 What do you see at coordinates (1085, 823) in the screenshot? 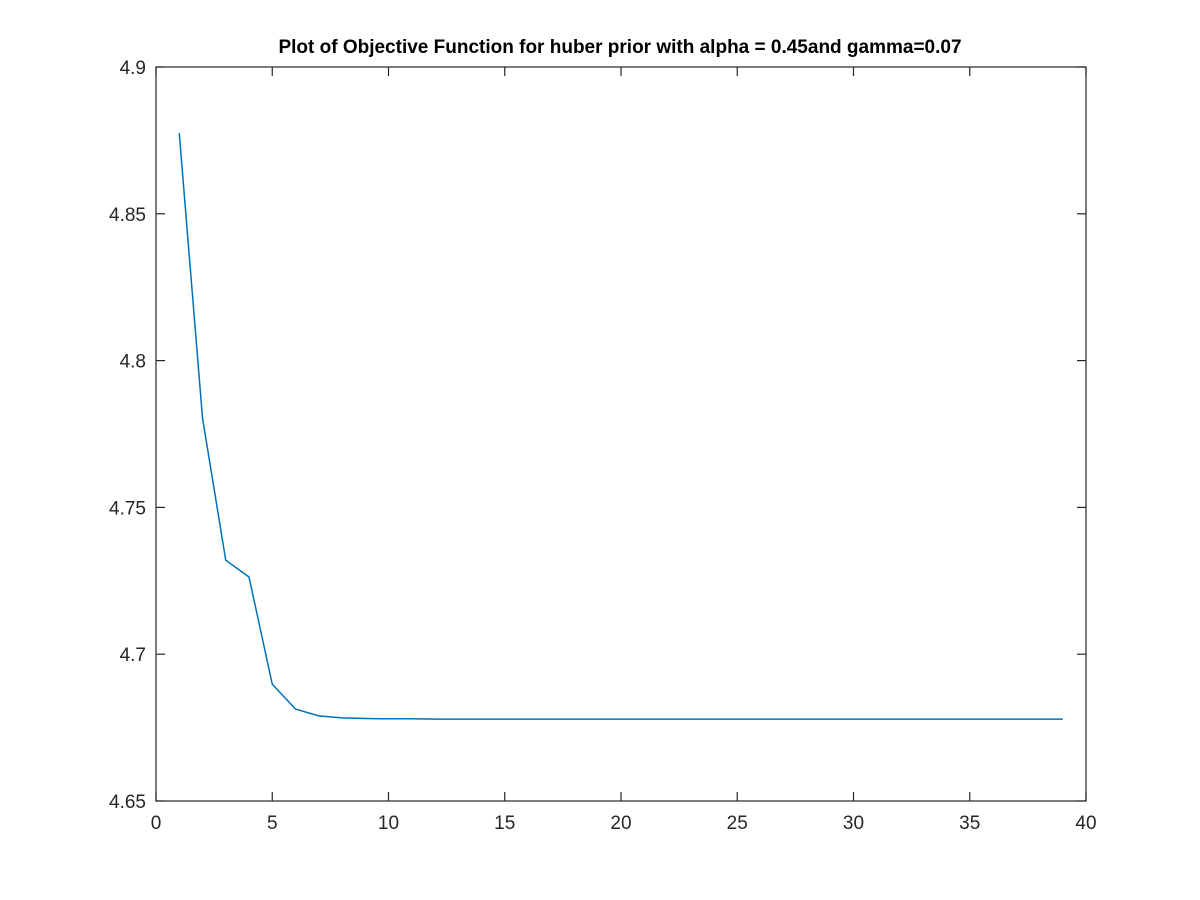
I see `x-tick-label: 40` at bounding box center [1085, 823].